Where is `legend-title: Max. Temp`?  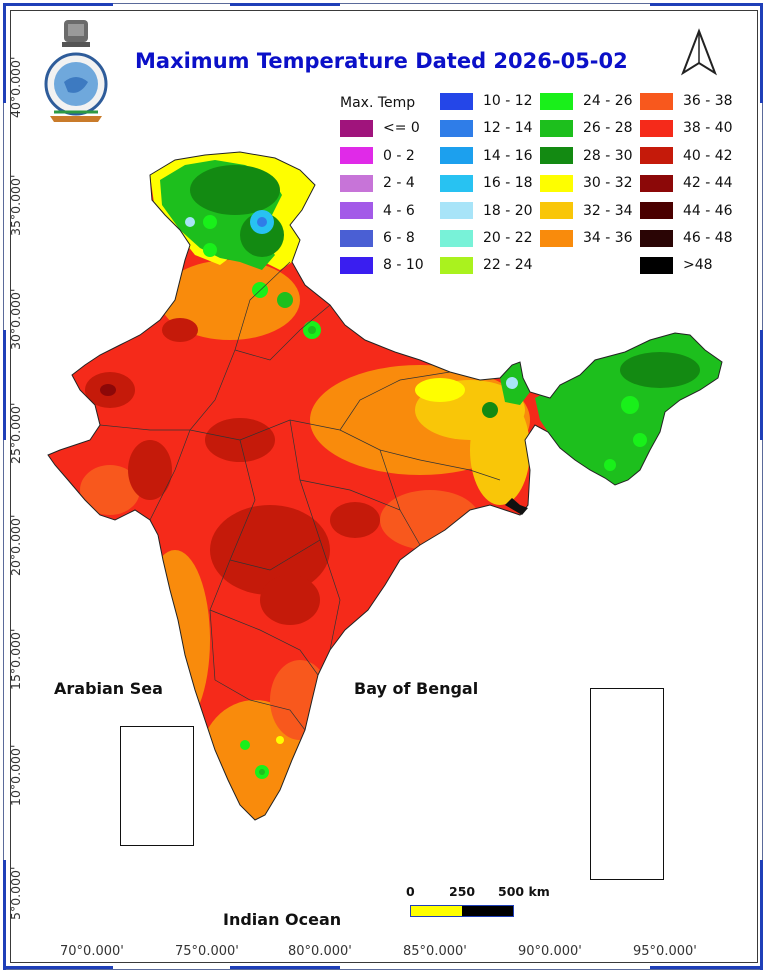 legend-title: Max. Temp is located at coordinates (378, 103).